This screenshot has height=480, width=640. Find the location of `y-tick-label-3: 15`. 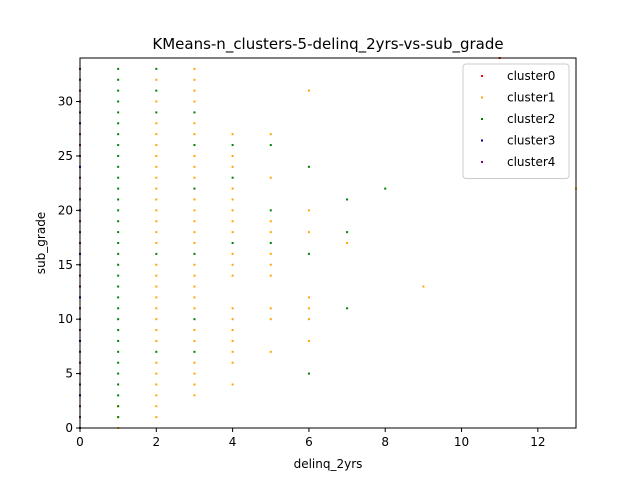

y-tick-label-3: 15 is located at coordinates (65, 265).